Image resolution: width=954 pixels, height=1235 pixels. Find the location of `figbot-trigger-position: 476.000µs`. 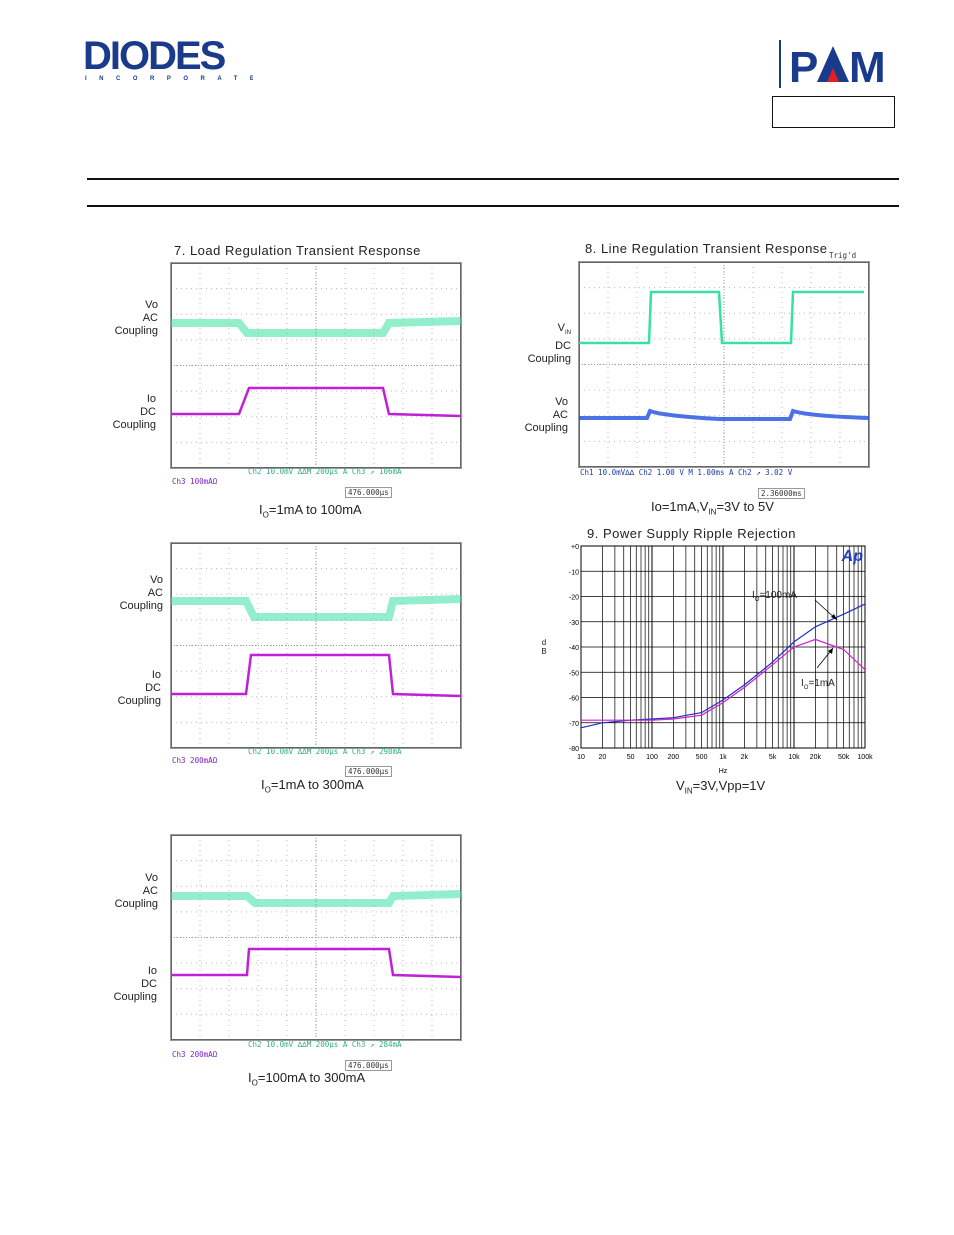

figbot-trigger-position: 476.000µs is located at coordinates (368, 1065).